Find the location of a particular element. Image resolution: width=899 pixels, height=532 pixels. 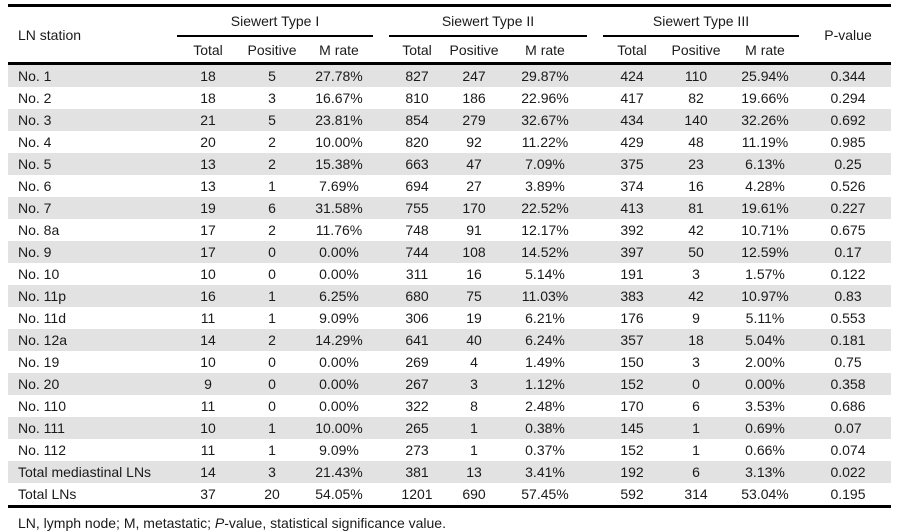

value-cell: 40 is located at coordinates (474, 340).